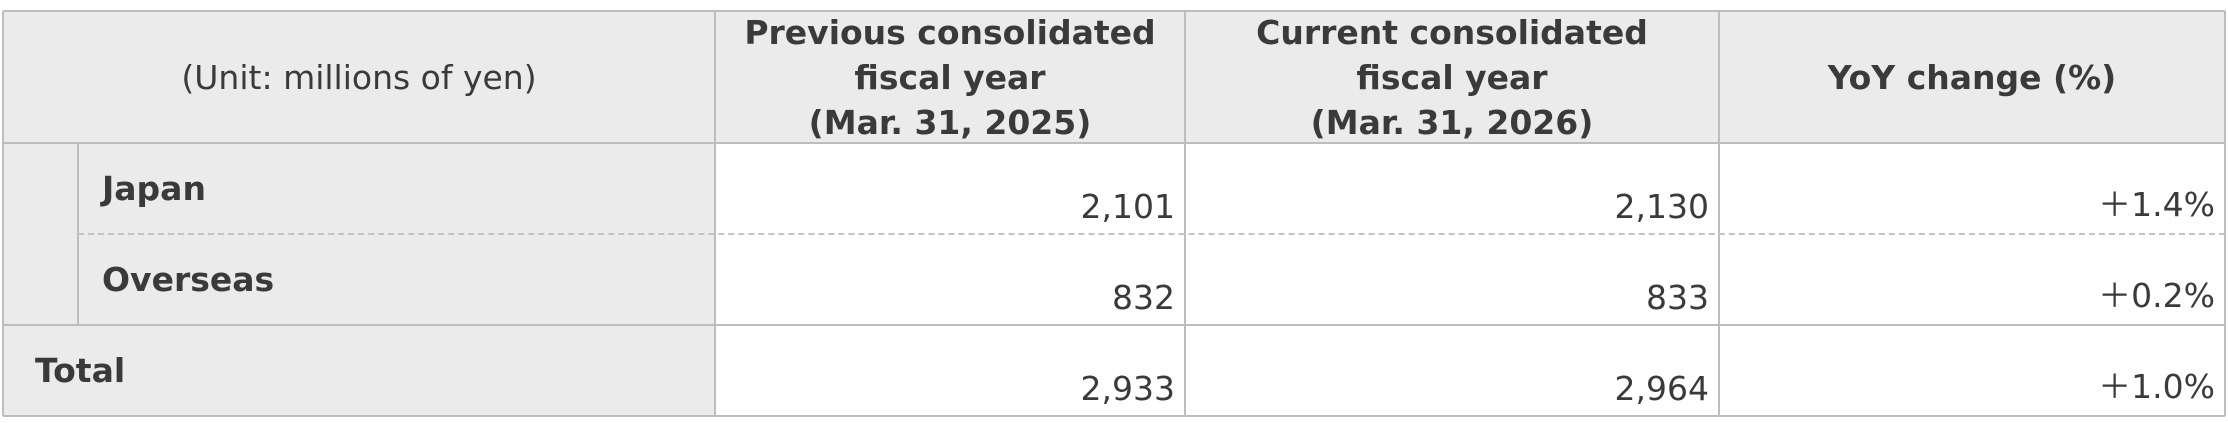 The height and width of the screenshot is (423, 2228). I want to click on row-label: Japan, so click(396, 188).